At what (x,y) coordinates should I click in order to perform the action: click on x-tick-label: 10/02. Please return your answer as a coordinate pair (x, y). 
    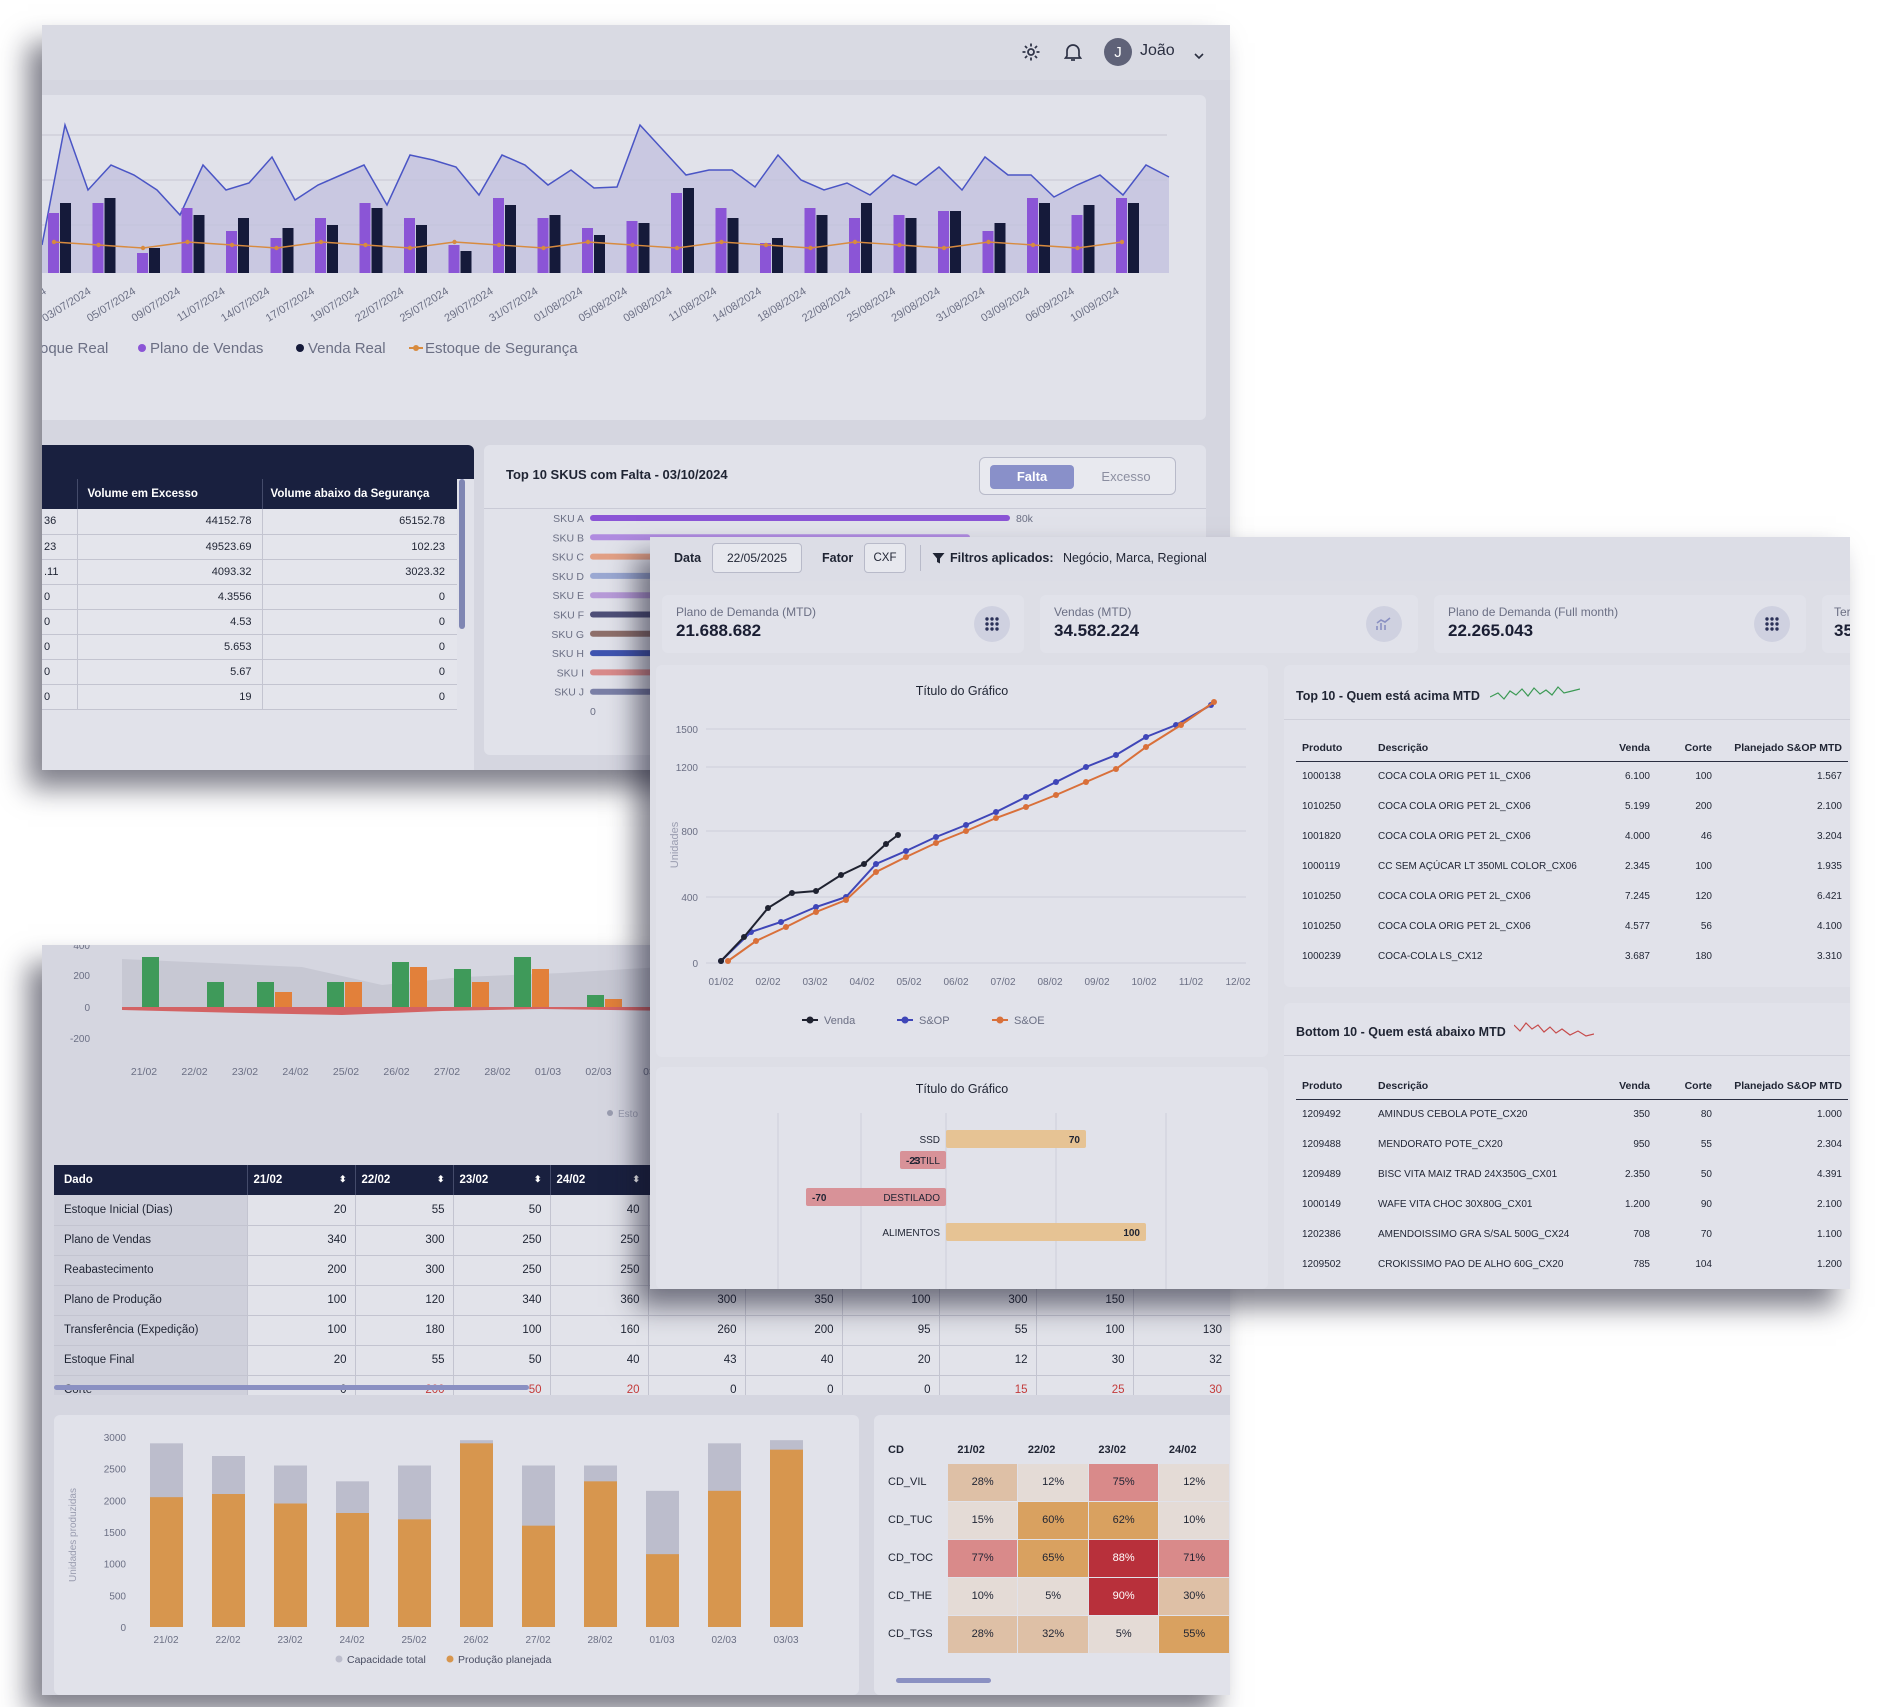
    Looking at the image, I should click on (1143, 982).